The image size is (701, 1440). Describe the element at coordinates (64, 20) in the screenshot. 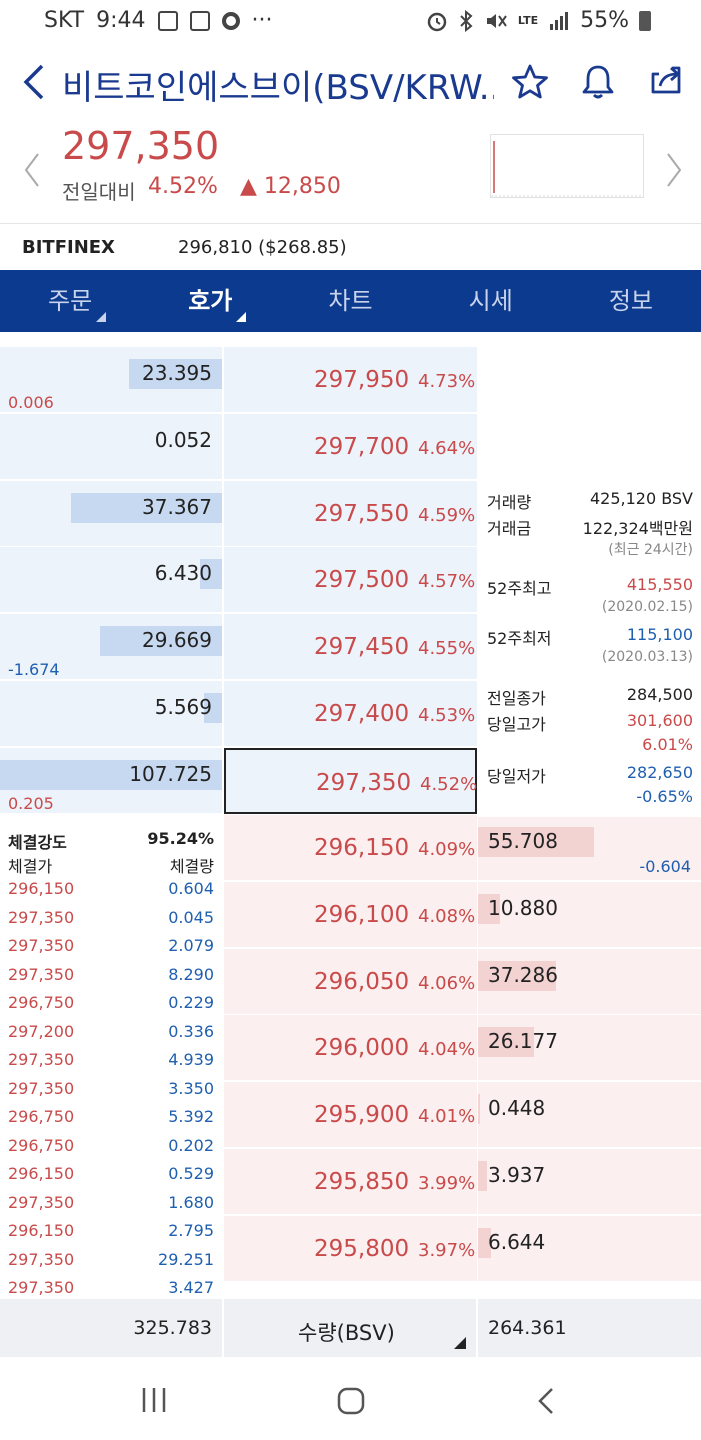

I see `carrier: SKT` at that location.